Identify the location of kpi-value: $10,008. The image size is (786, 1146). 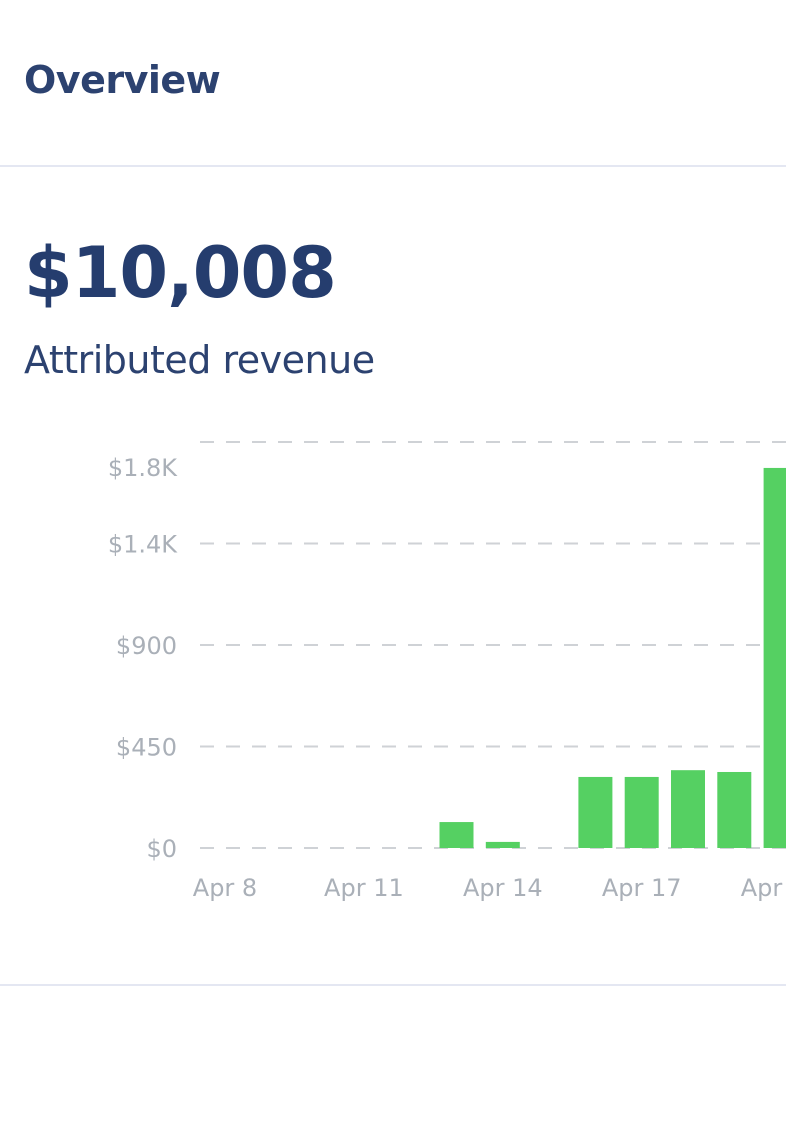
(180, 273).